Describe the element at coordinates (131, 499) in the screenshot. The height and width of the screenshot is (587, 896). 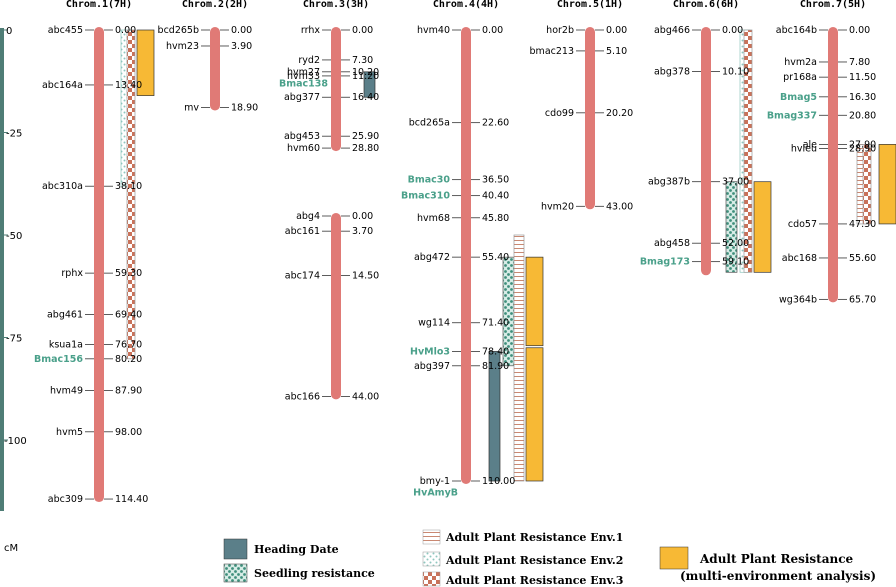
I see `marker-position: 114.40` at that location.